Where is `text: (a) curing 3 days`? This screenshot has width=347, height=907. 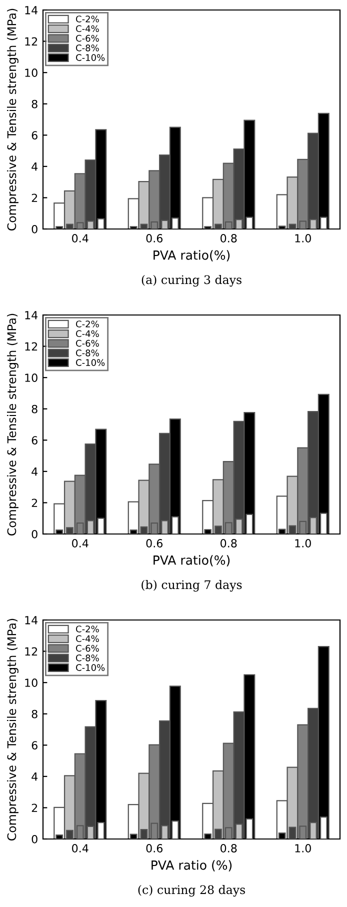 text: (a) curing 3 days is located at coordinates (192, 280).